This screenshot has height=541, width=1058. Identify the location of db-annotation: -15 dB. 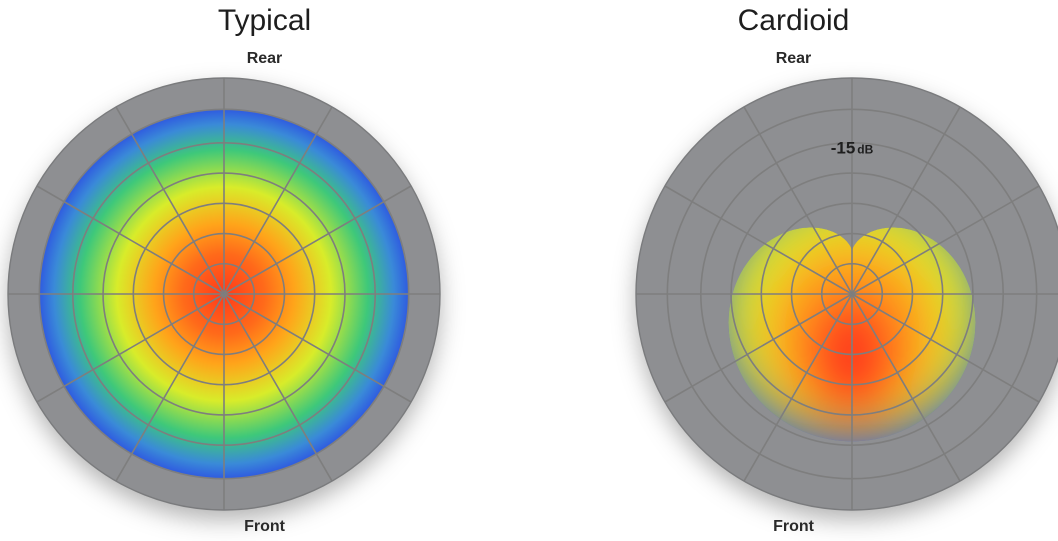
(852, 148).